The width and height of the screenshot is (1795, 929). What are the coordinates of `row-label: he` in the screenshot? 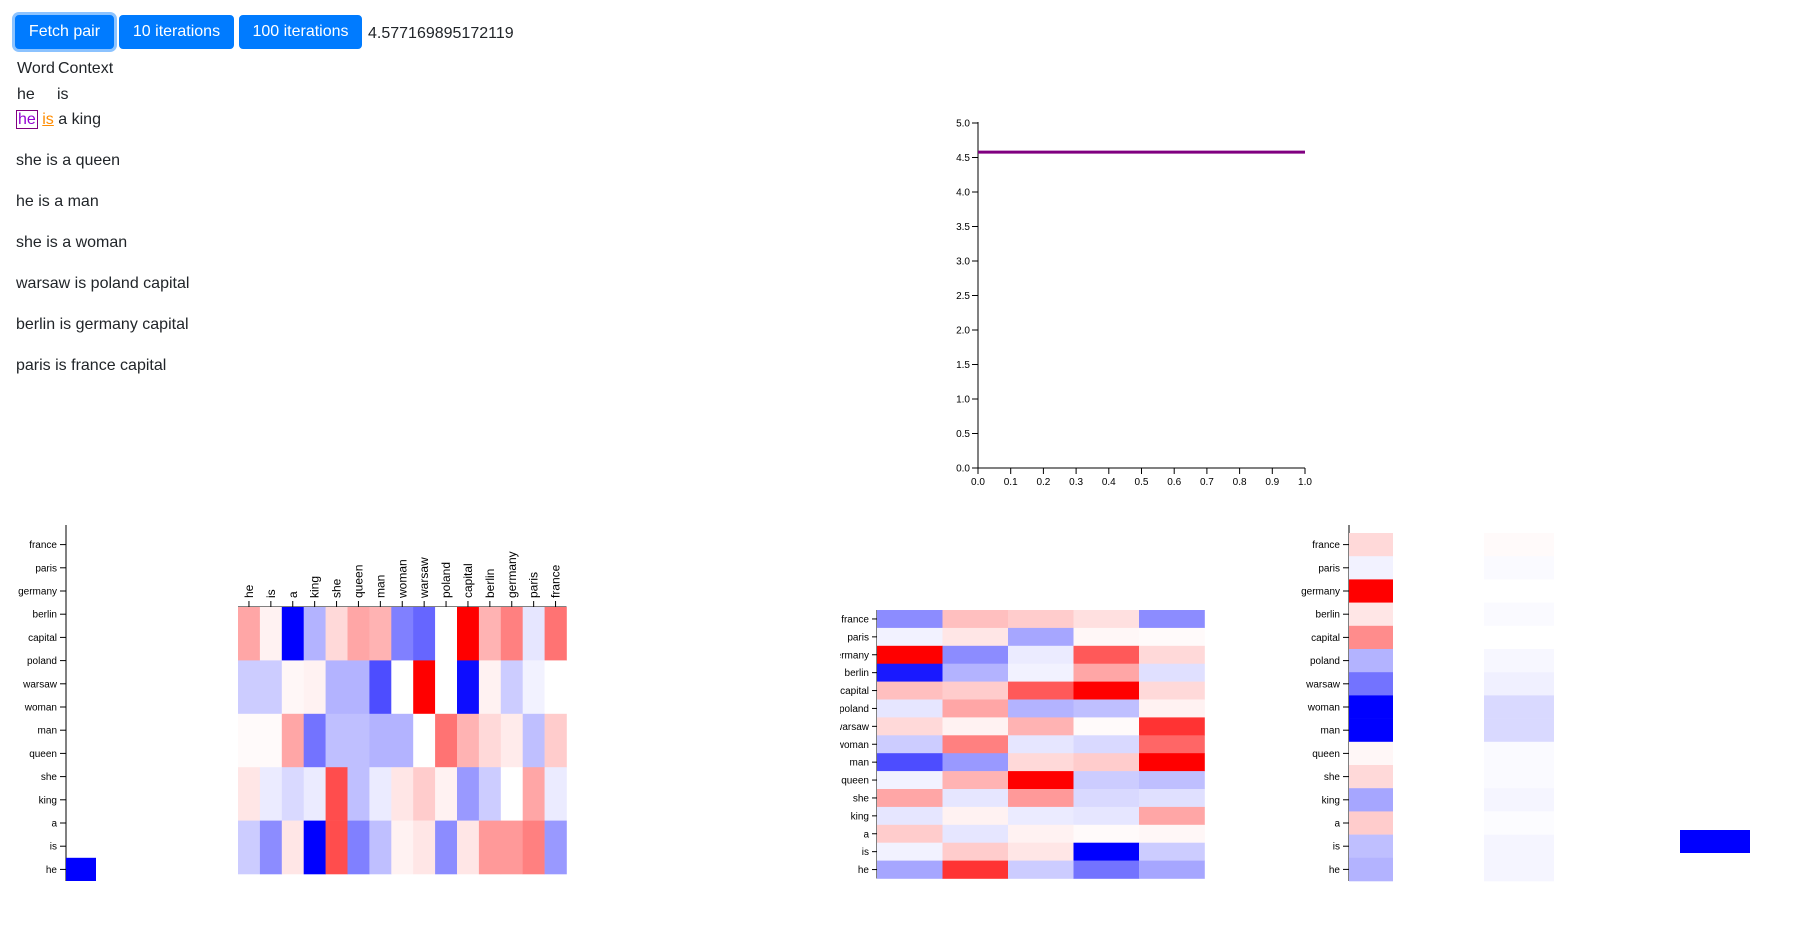 It's located at (52, 870).